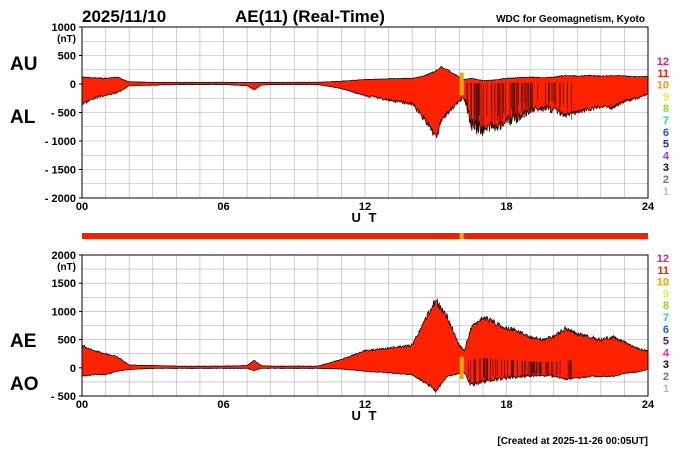 This screenshot has height=455, width=700. I want to click on y-tick-label: - 1000, so click(60, 142).